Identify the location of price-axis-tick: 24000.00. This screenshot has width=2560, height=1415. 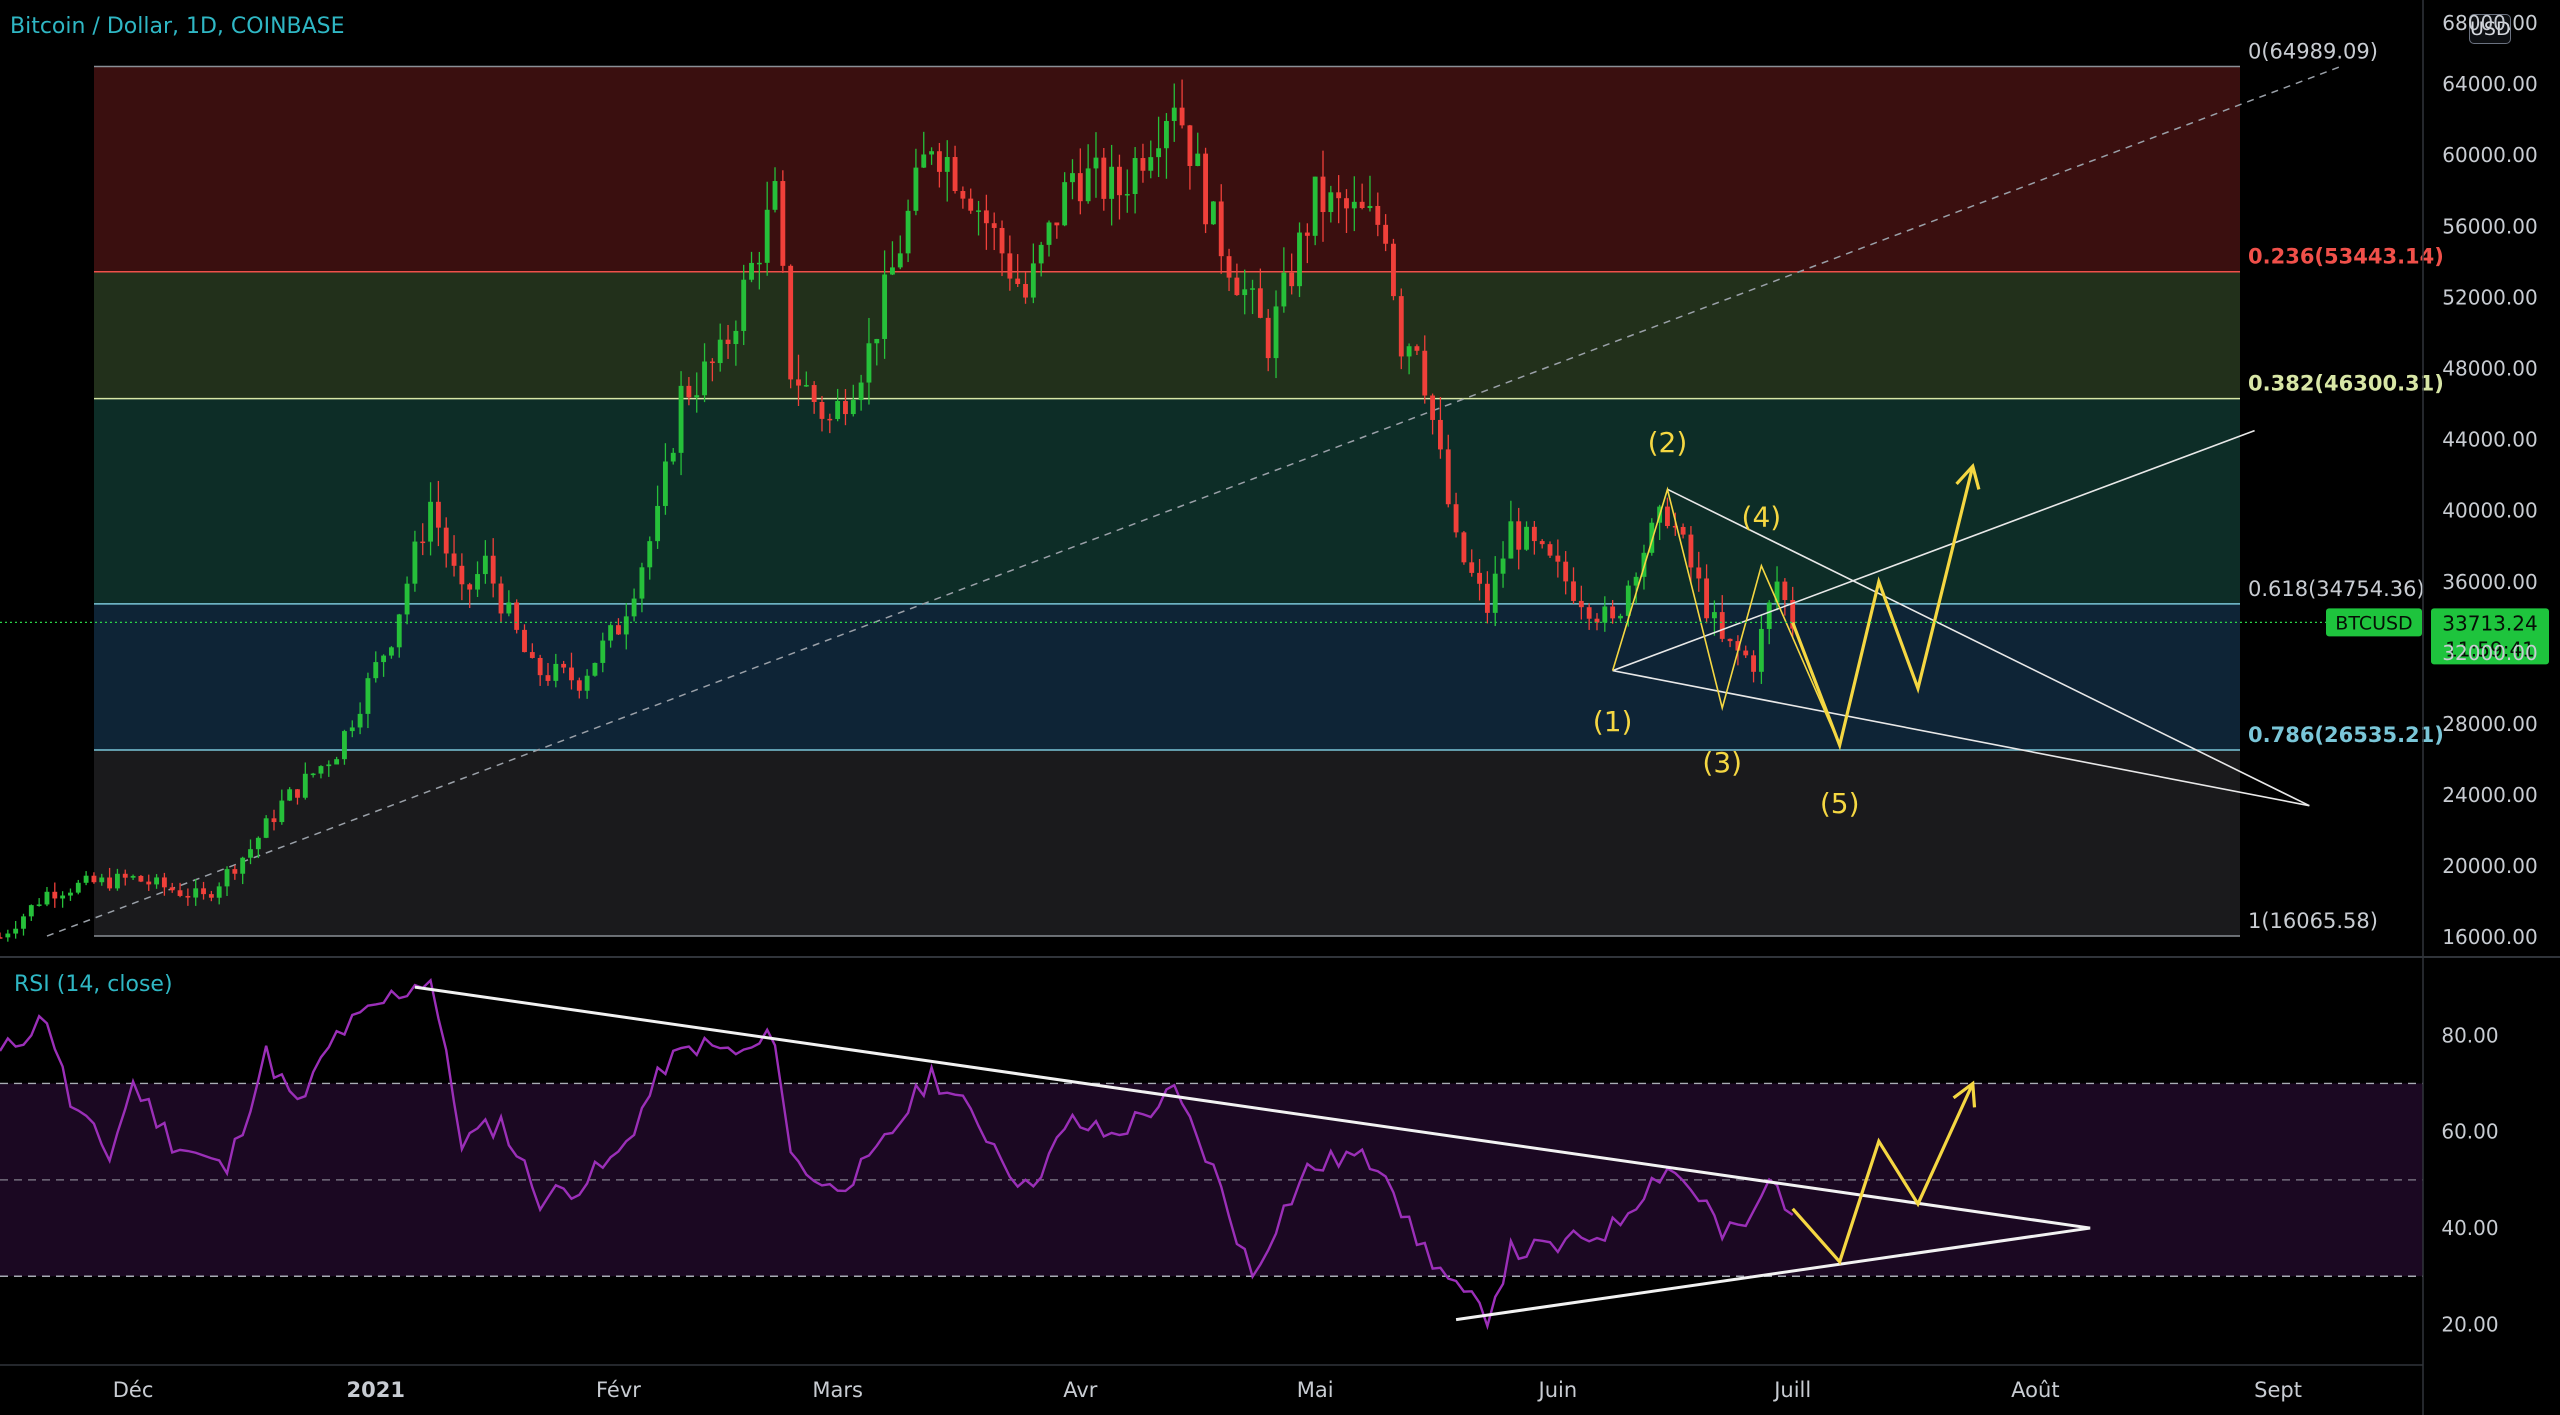
(2489, 795).